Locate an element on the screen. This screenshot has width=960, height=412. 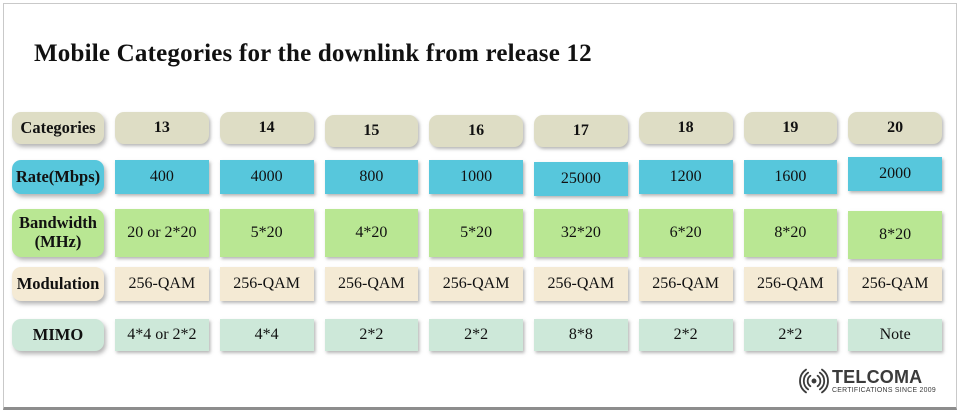
category-cell: 19 is located at coordinates (790, 128).